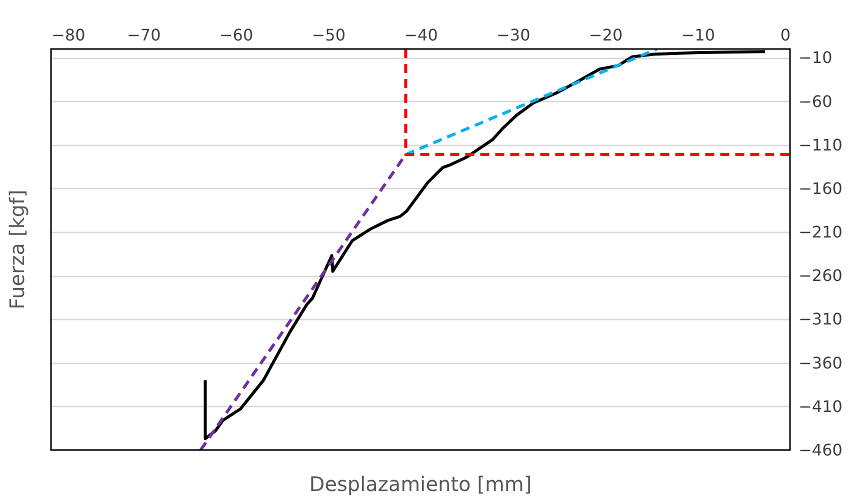 Image resolution: width=861 pixels, height=499 pixels. What do you see at coordinates (820, 144) in the screenshot?
I see `y-tick-label: −110` at bounding box center [820, 144].